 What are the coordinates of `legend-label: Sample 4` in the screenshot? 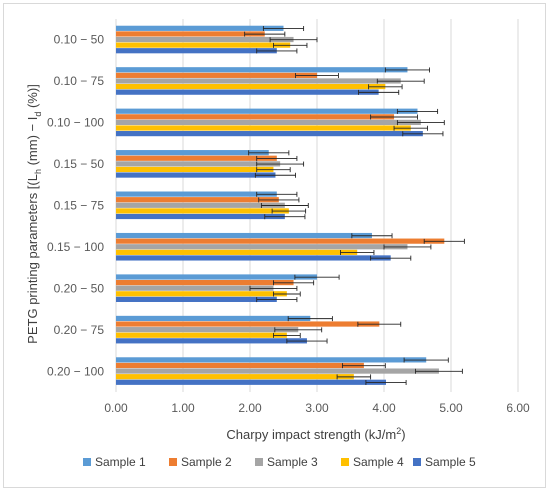 It's located at (378, 462).